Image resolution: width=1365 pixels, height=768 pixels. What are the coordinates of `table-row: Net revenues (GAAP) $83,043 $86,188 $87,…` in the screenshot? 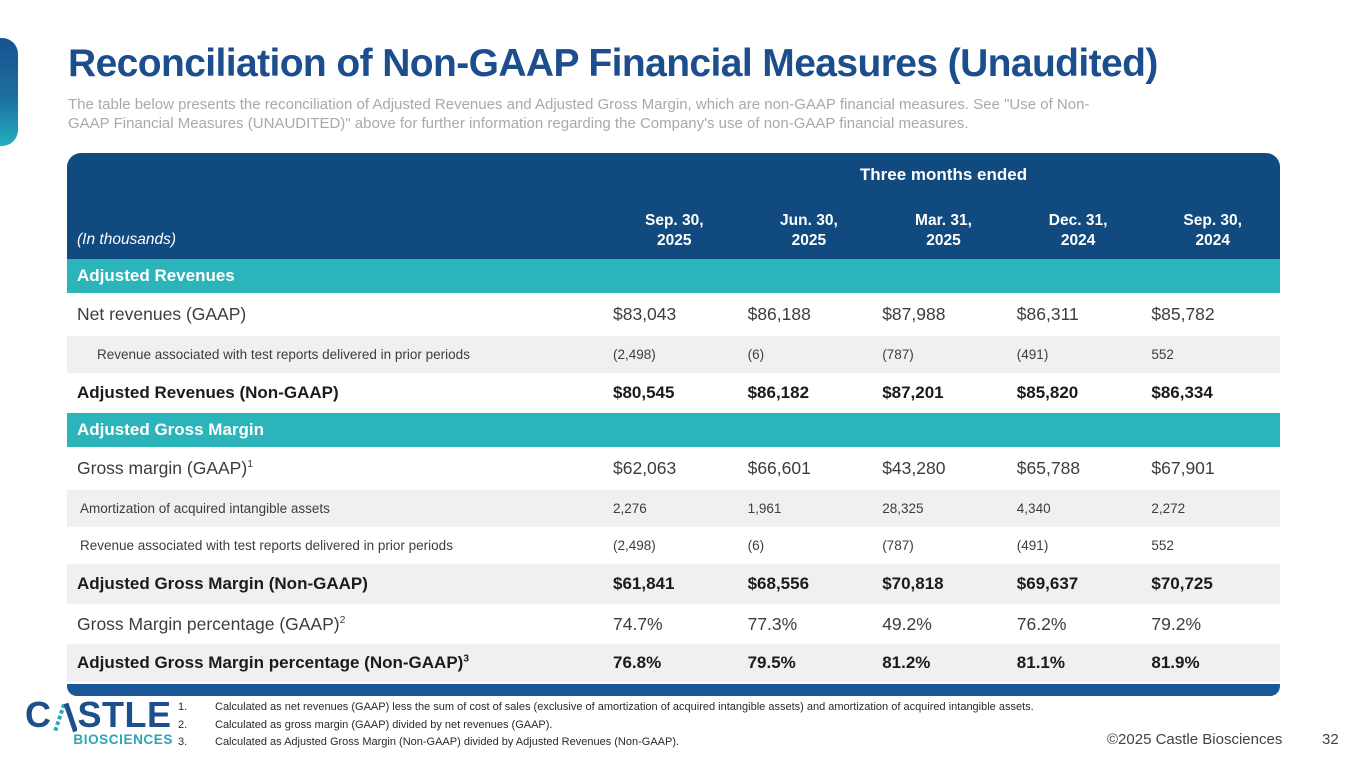 It's located at (646, 314).